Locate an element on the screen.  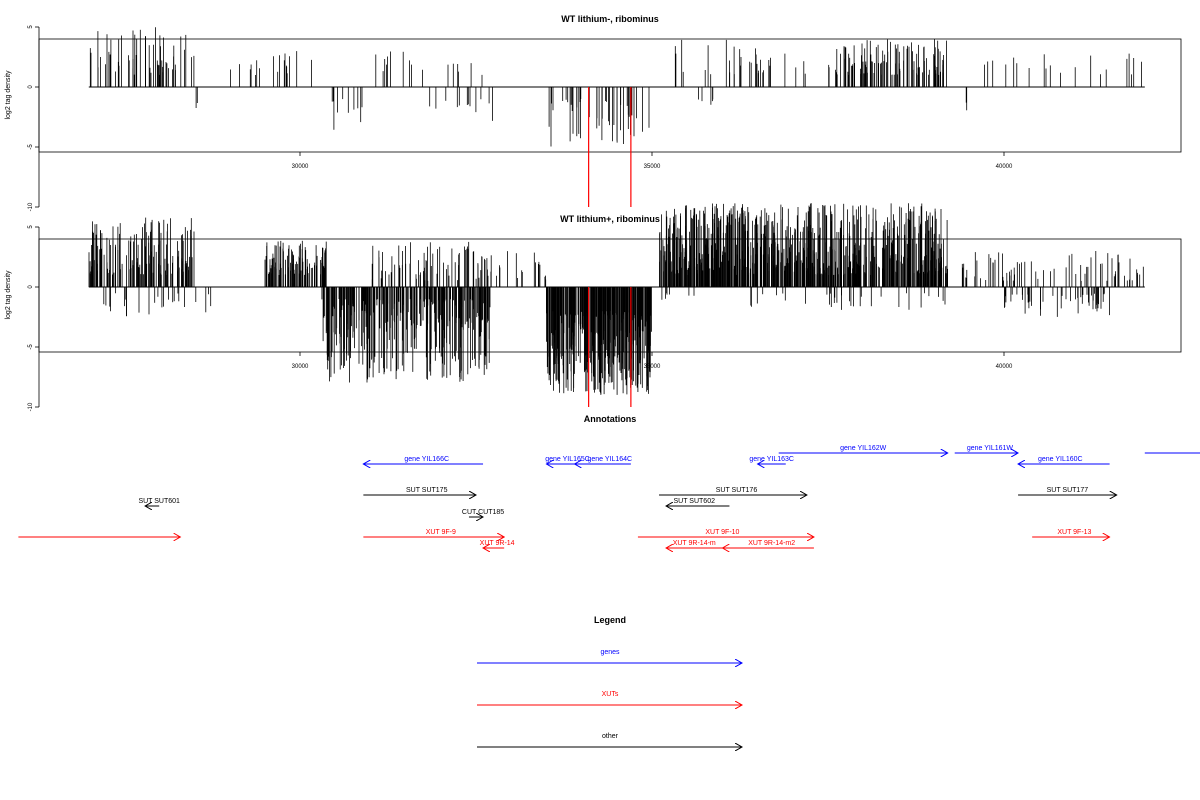
annotation-label-20: XUT 9R-14-m2 is located at coordinates (771, 543).